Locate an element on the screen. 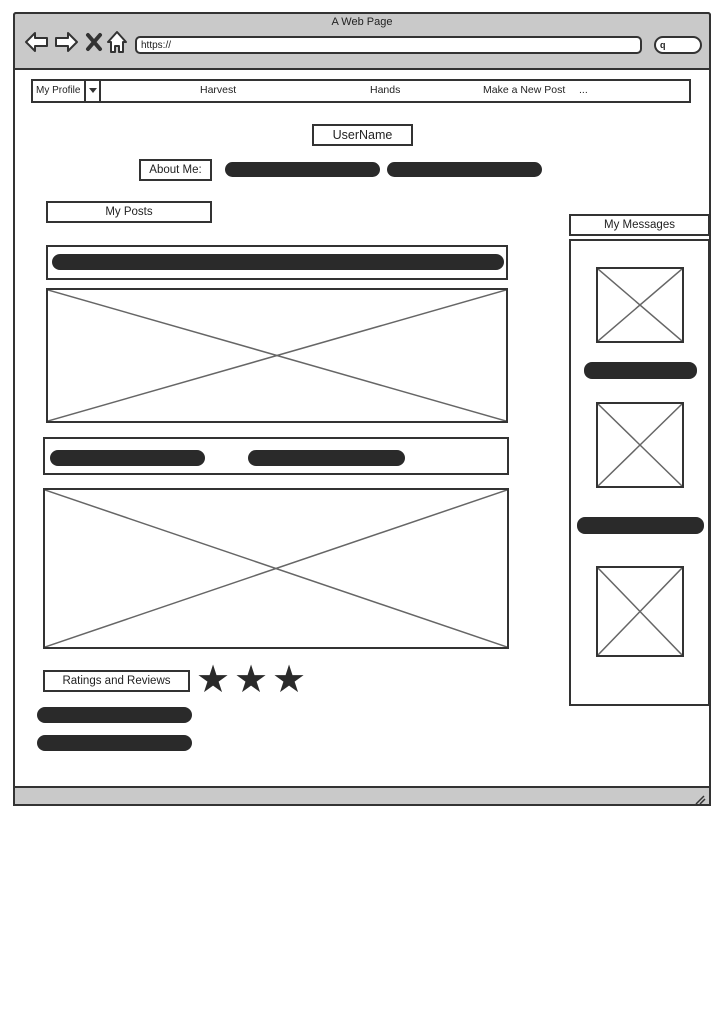 The height and width of the screenshot is (1024, 724). window-title: A Web Page is located at coordinates (362, 22).